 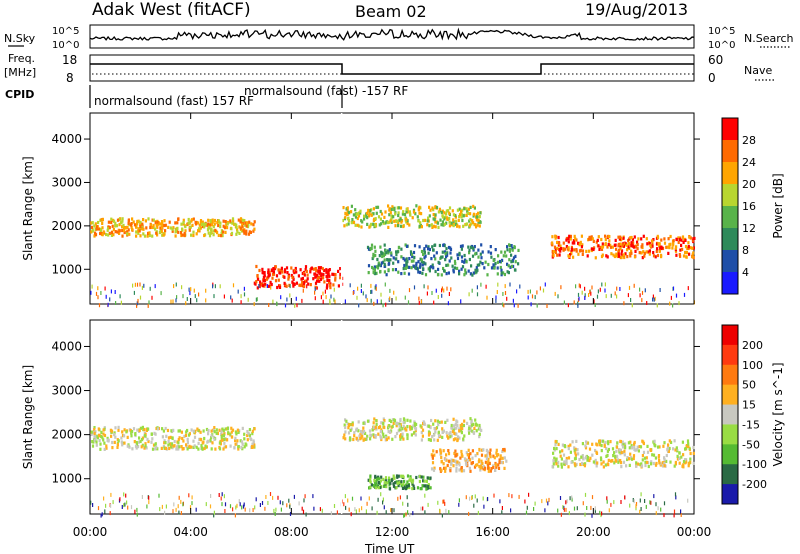 What do you see at coordinates (174, 101) in the screenshot?
I see `cpid-text-1: normalsound (fast) 157 RF` at bounding box center [174, 101].